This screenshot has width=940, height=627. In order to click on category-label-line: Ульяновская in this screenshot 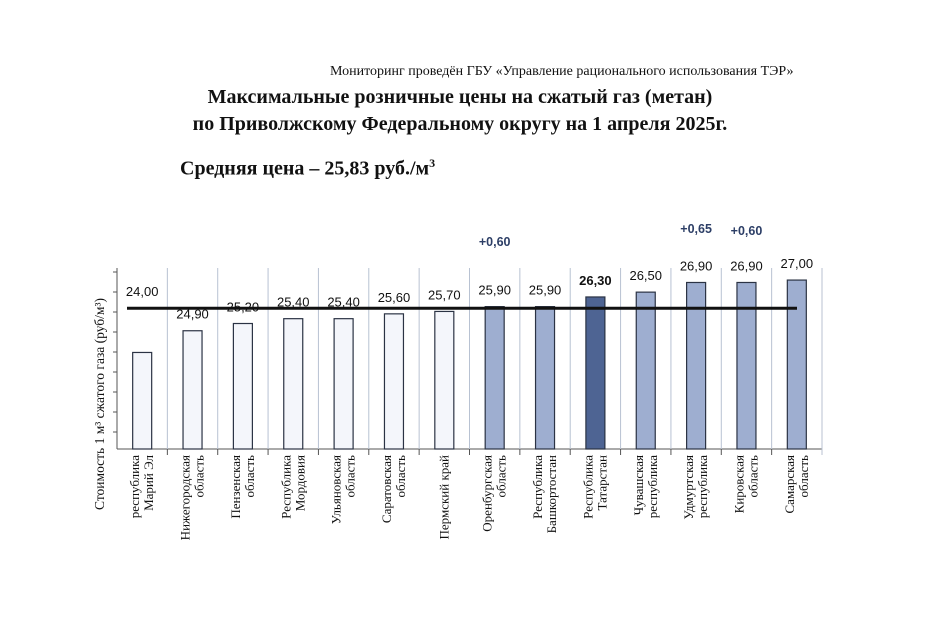, I will do `click(336, 489)`.